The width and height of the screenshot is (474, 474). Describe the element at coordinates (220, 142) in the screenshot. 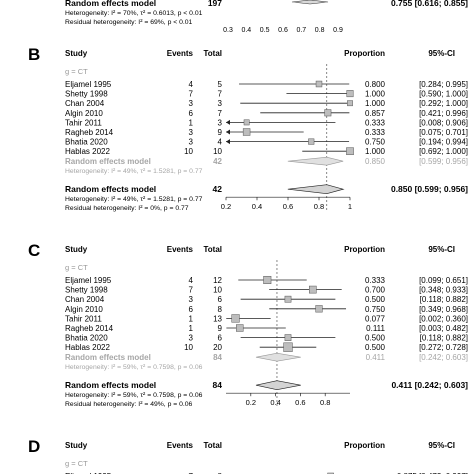

I see `study-total: 4` at that location.